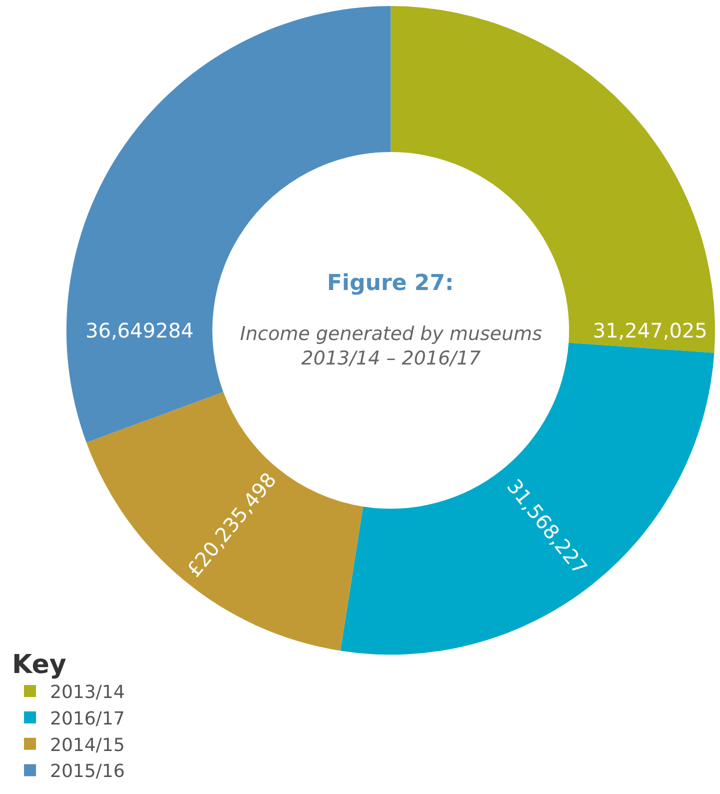 This screenshot has height=794, width=720. What do you see at coordinates (139, 330) in the screenshot?
I see `data-label: 36,649284` at bounding box center [139, 330].